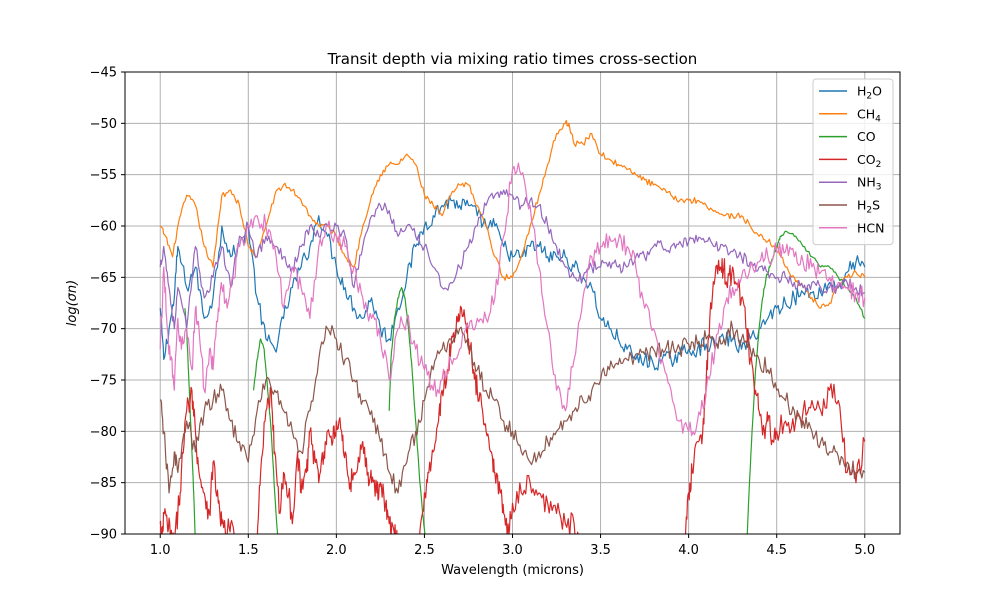 The height and width of the screenshot is (600, 1000). What do you see at coordinates (160, 550) in the screenshot?
I see `x-tick-label: 1.0` at bounding box center [160, 550].